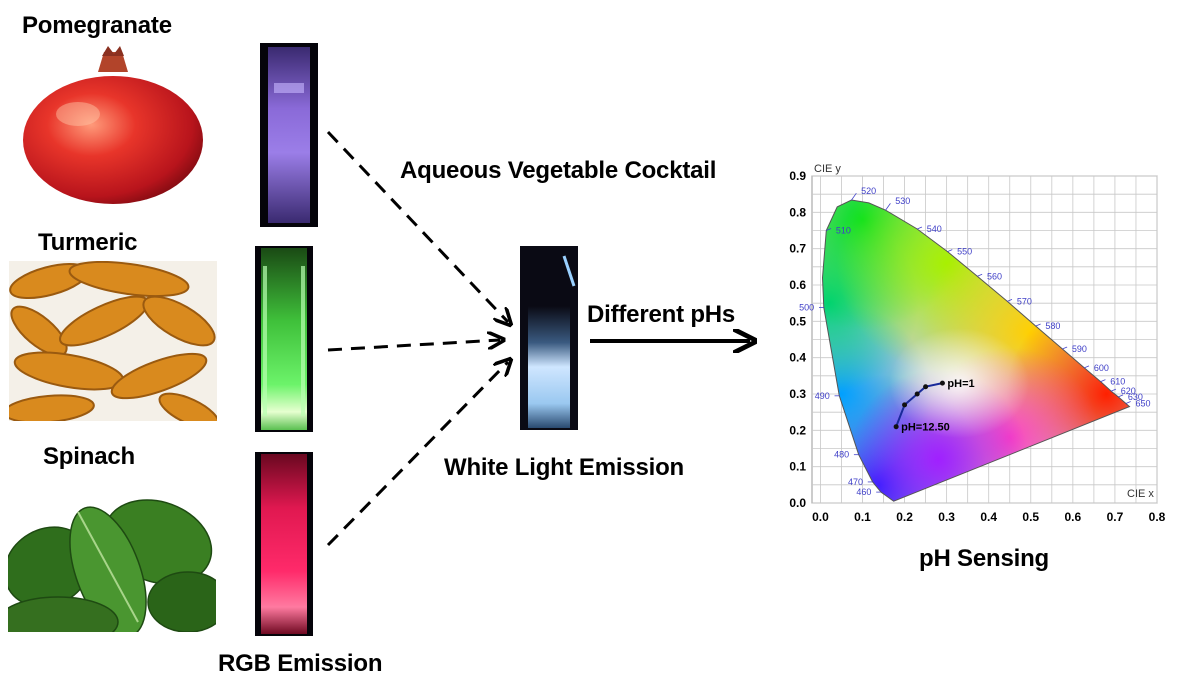  I want to click on x-axis-label: CIE x, so click(1140, 494).